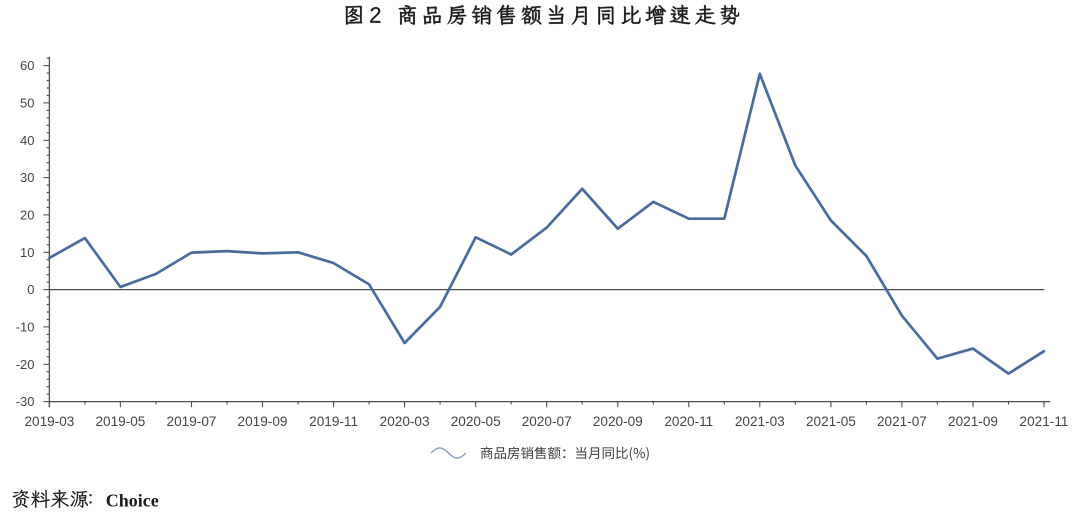 The image size is (1080, 518). What do you see at coordinates (27, 215) in the screenshot?
I see `svg-text: 20` at bounding box center [27, 215].